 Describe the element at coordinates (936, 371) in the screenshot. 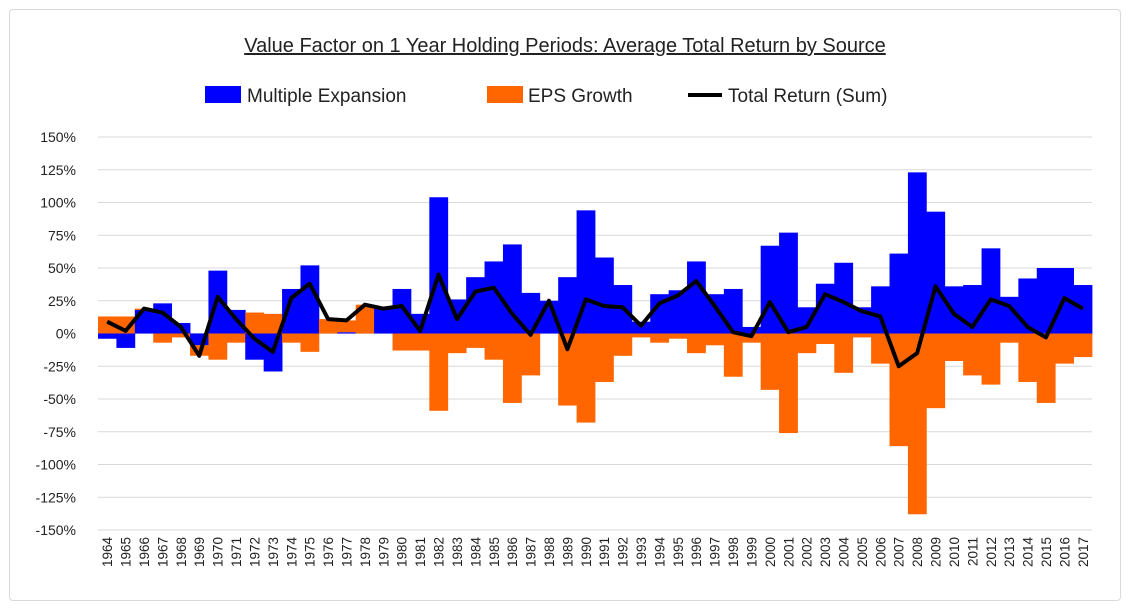

I see `bar-eps-growth-2009` at that location.